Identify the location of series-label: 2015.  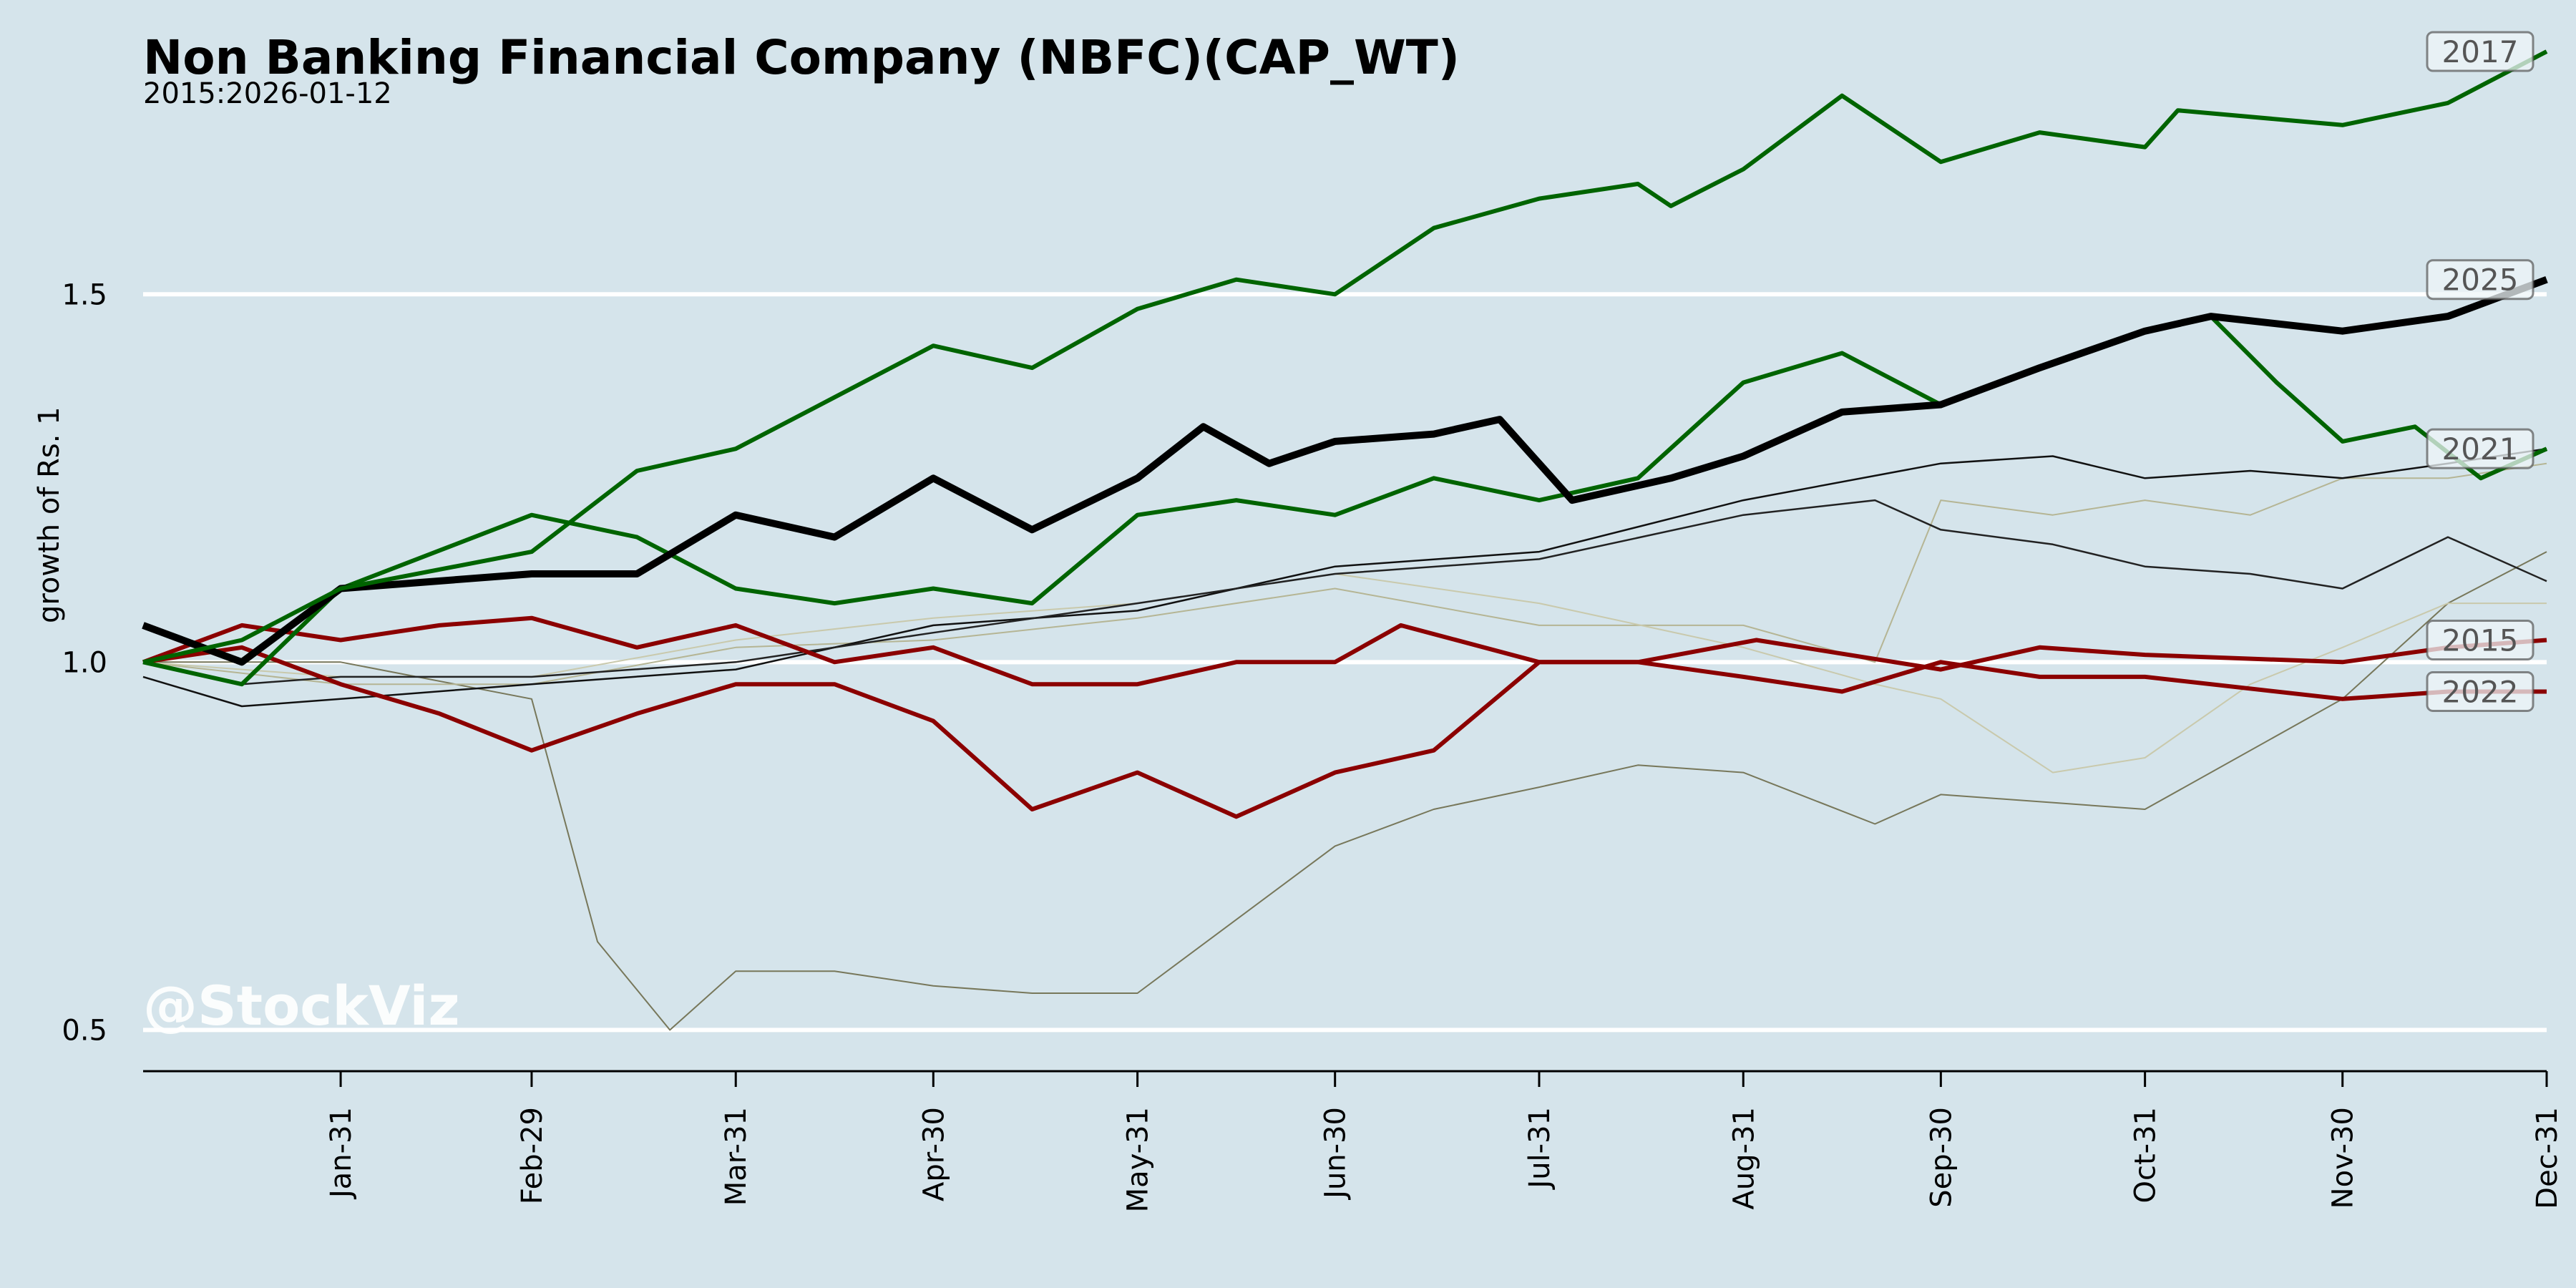
(2480, 640).